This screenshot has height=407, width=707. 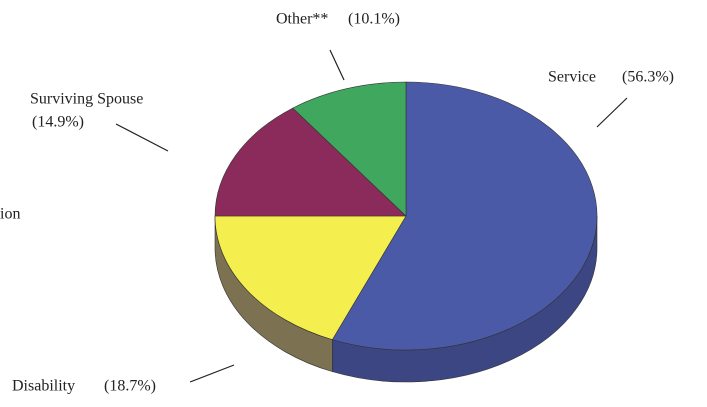 I want to click on value-label: (18.7%), so click(x=130, y=386).